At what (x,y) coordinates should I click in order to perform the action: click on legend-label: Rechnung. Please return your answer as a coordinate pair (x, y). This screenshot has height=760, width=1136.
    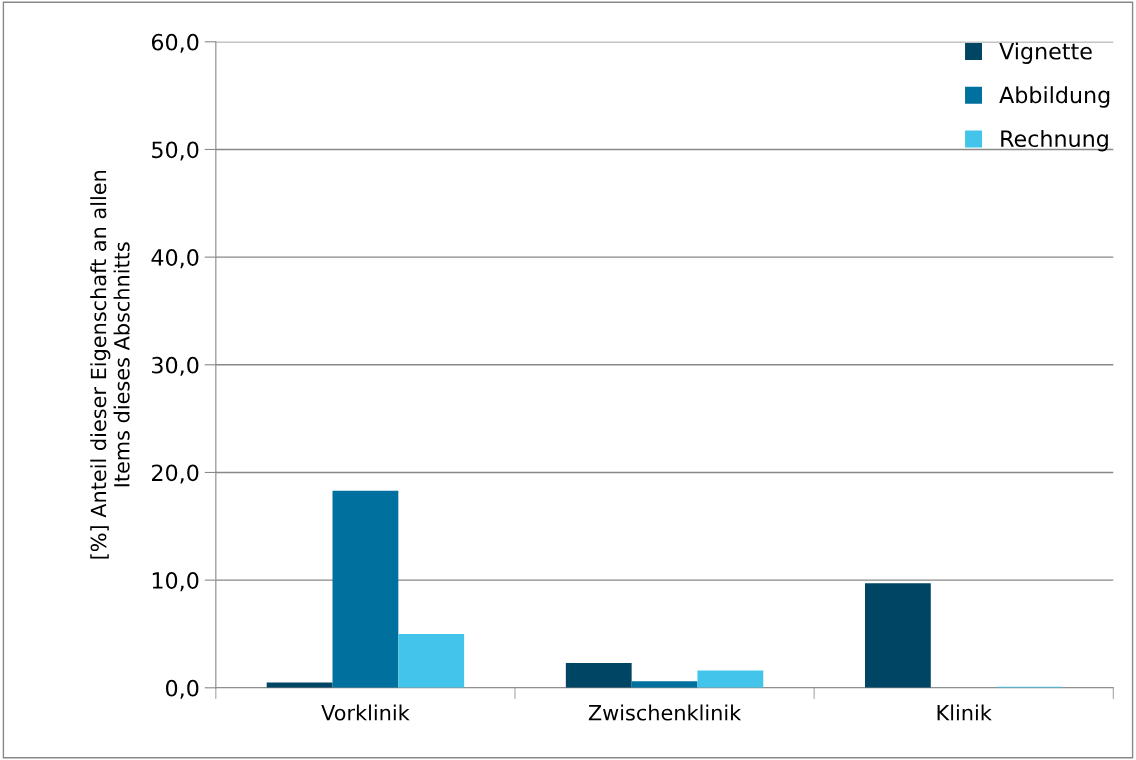
    Looking at the image, I should click on (1054, 140).